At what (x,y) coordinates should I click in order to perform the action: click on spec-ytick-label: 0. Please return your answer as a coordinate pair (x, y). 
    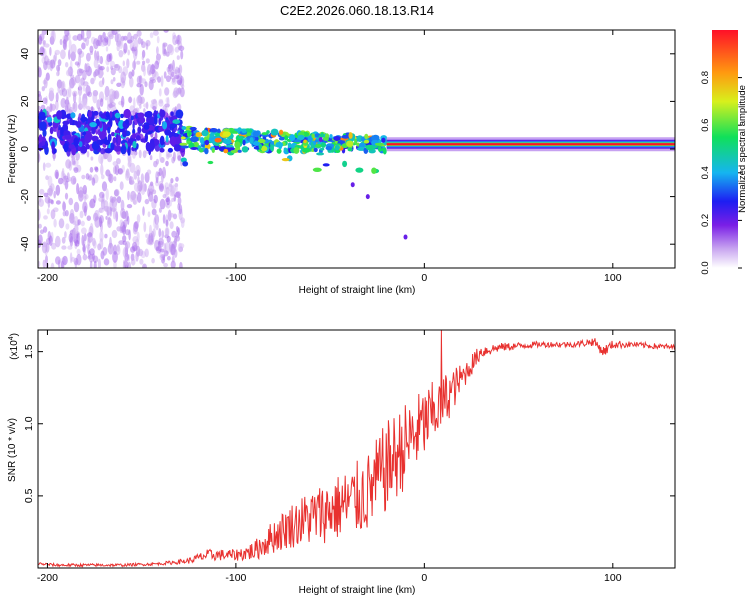
    Looking at the image, I should click on (25, 149).